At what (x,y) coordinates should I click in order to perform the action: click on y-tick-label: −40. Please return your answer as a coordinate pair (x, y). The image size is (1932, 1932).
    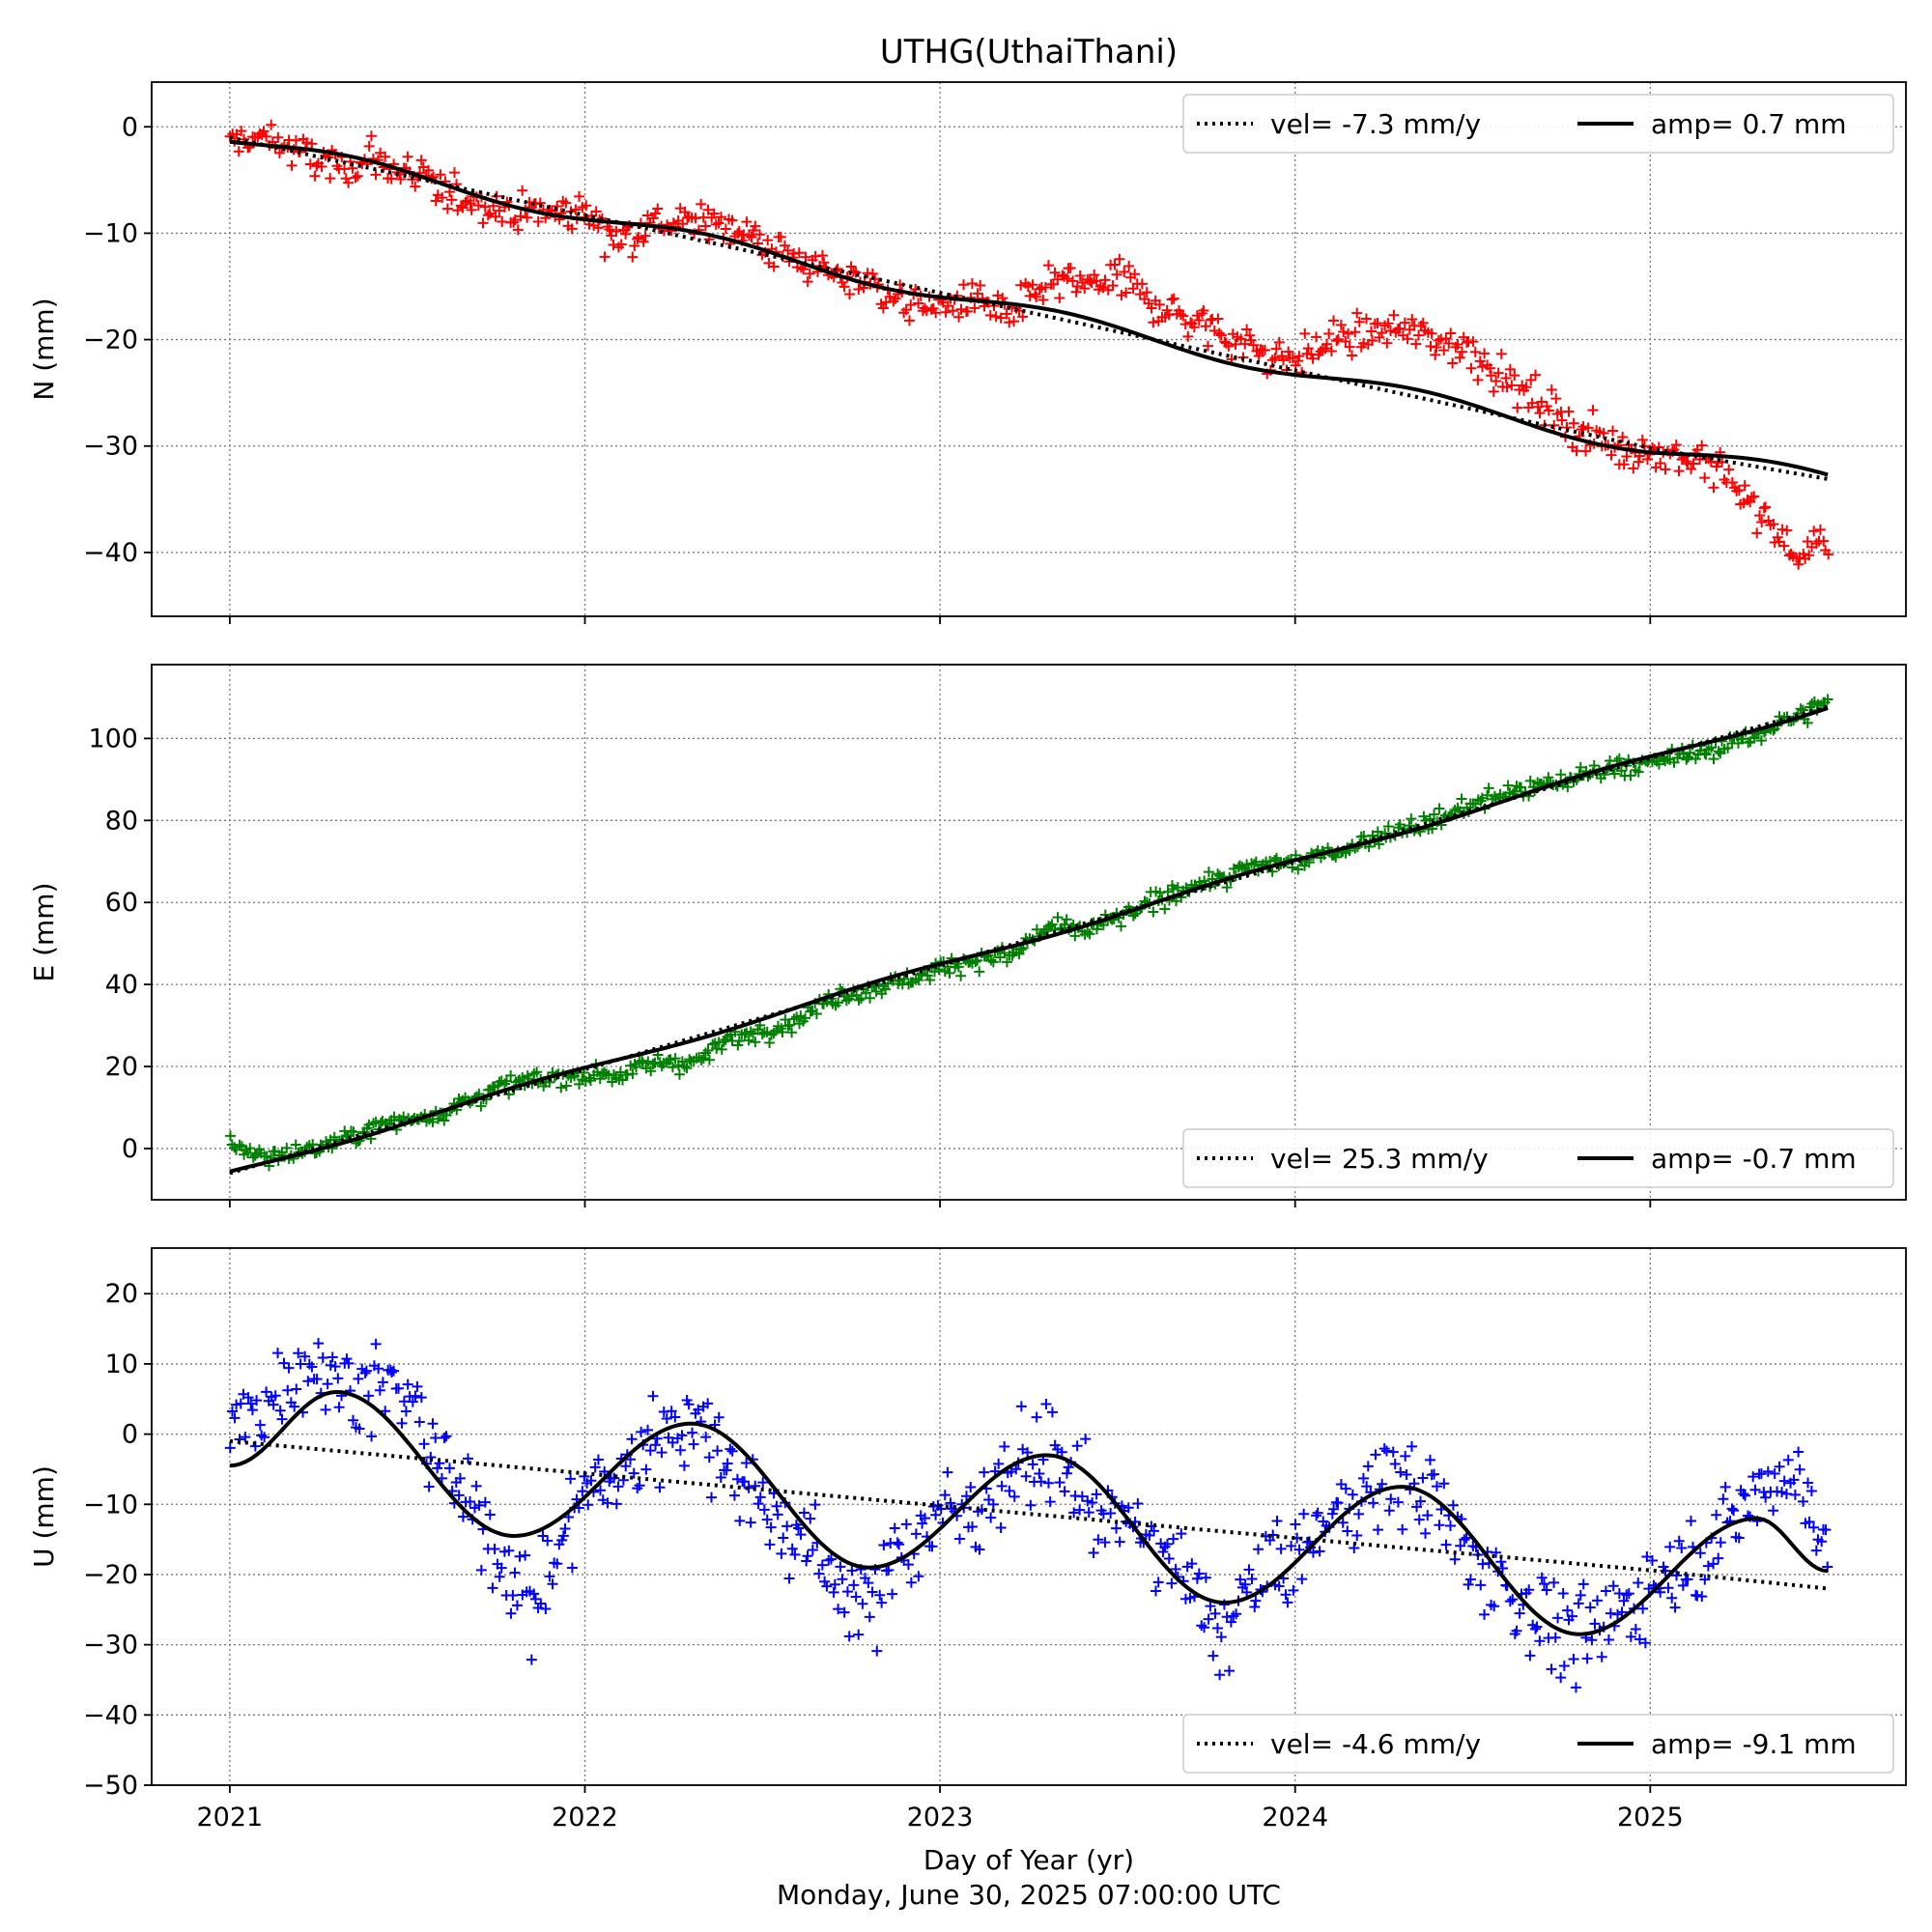
    Looking at the image, I should click on (110, 553).